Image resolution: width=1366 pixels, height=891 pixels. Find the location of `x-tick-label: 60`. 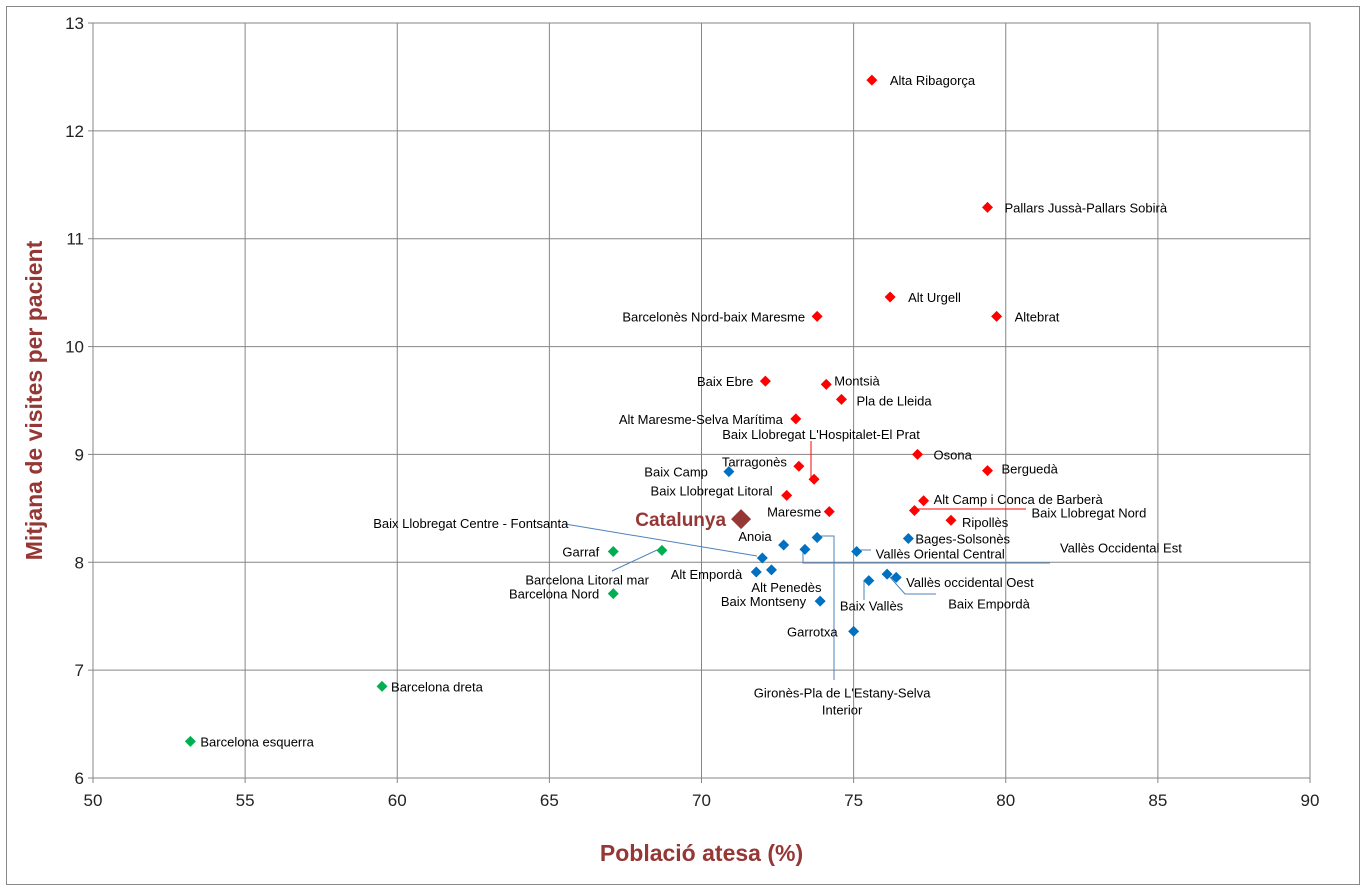

x-tick-label: 60 is located at coordinates (397, 800).